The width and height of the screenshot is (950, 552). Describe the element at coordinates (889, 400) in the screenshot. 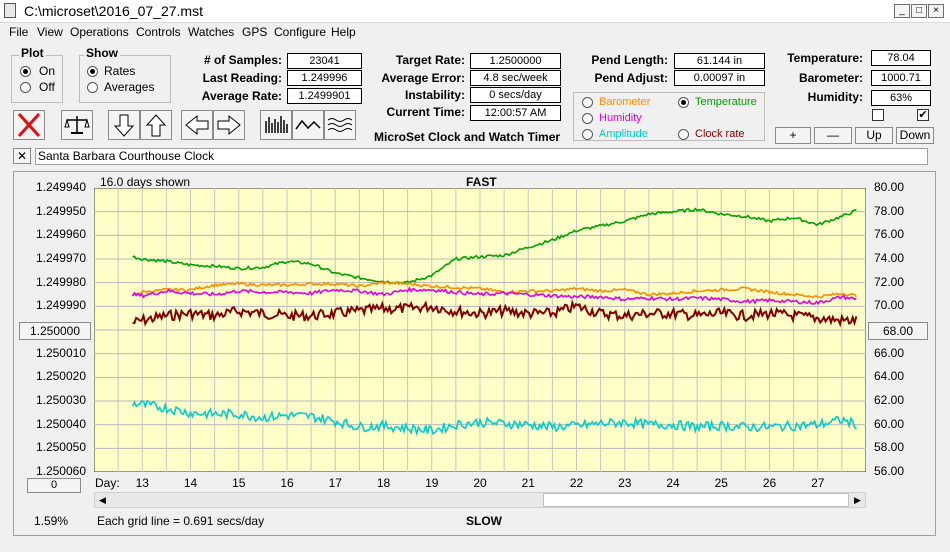

I see `right-axis-tick: 62.00` at that location.